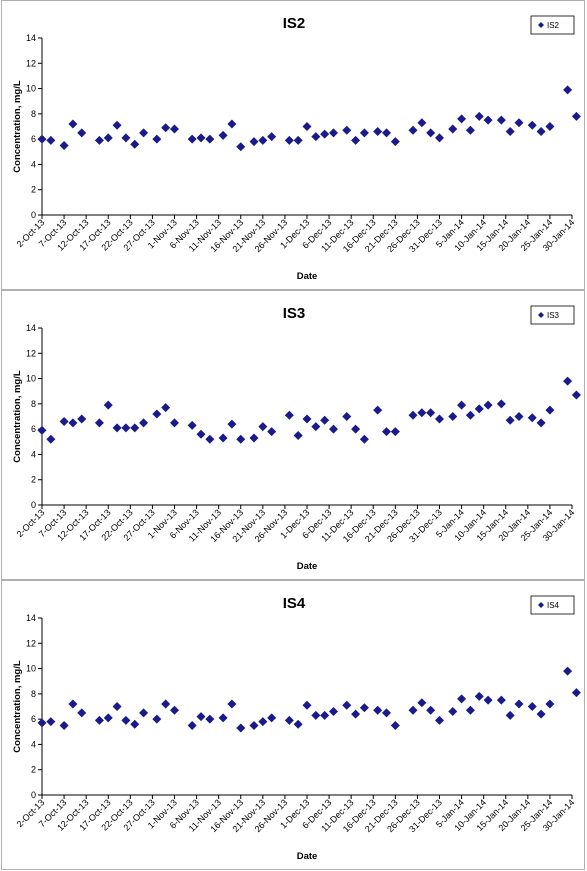  What do you see at coordinates (33, 505) in the screenshot?
I see `y-tick-label: 0` at bounding box center [33, 505].